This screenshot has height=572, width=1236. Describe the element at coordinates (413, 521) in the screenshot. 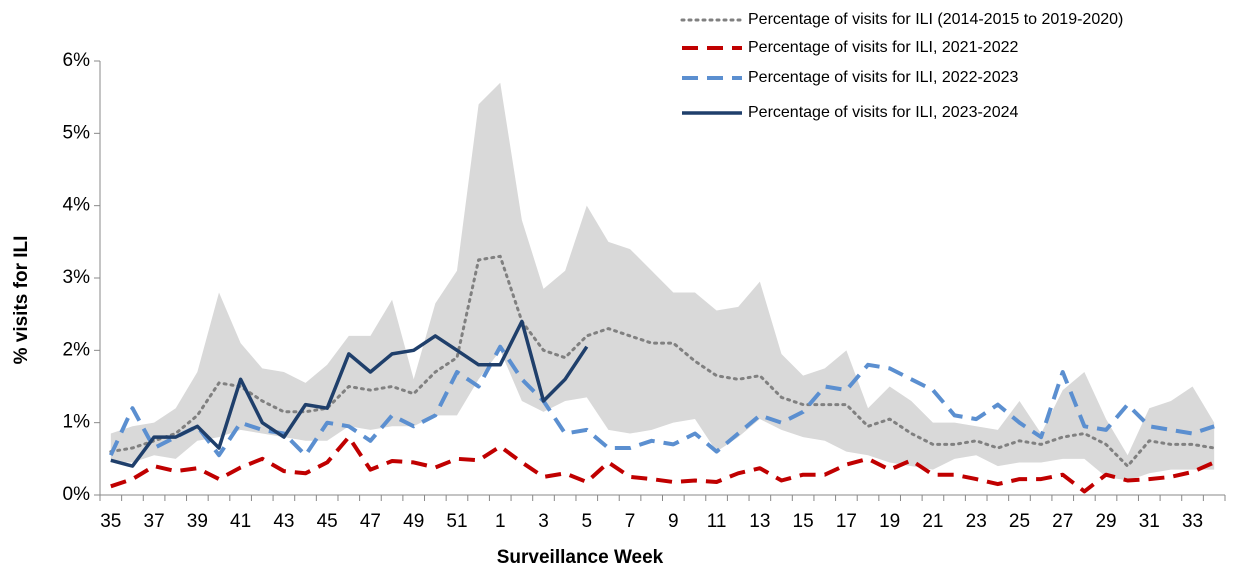

I see `x-tick-label: 49` at that location.